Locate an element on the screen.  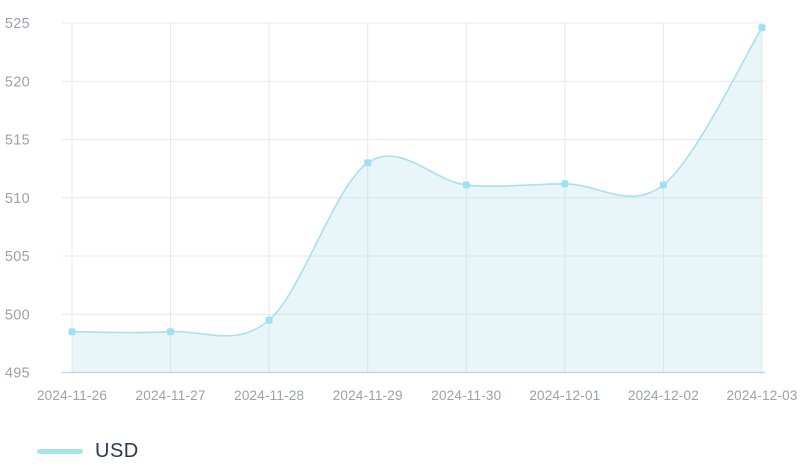
legend-swatch-usd is located at coordinates (60, 451).